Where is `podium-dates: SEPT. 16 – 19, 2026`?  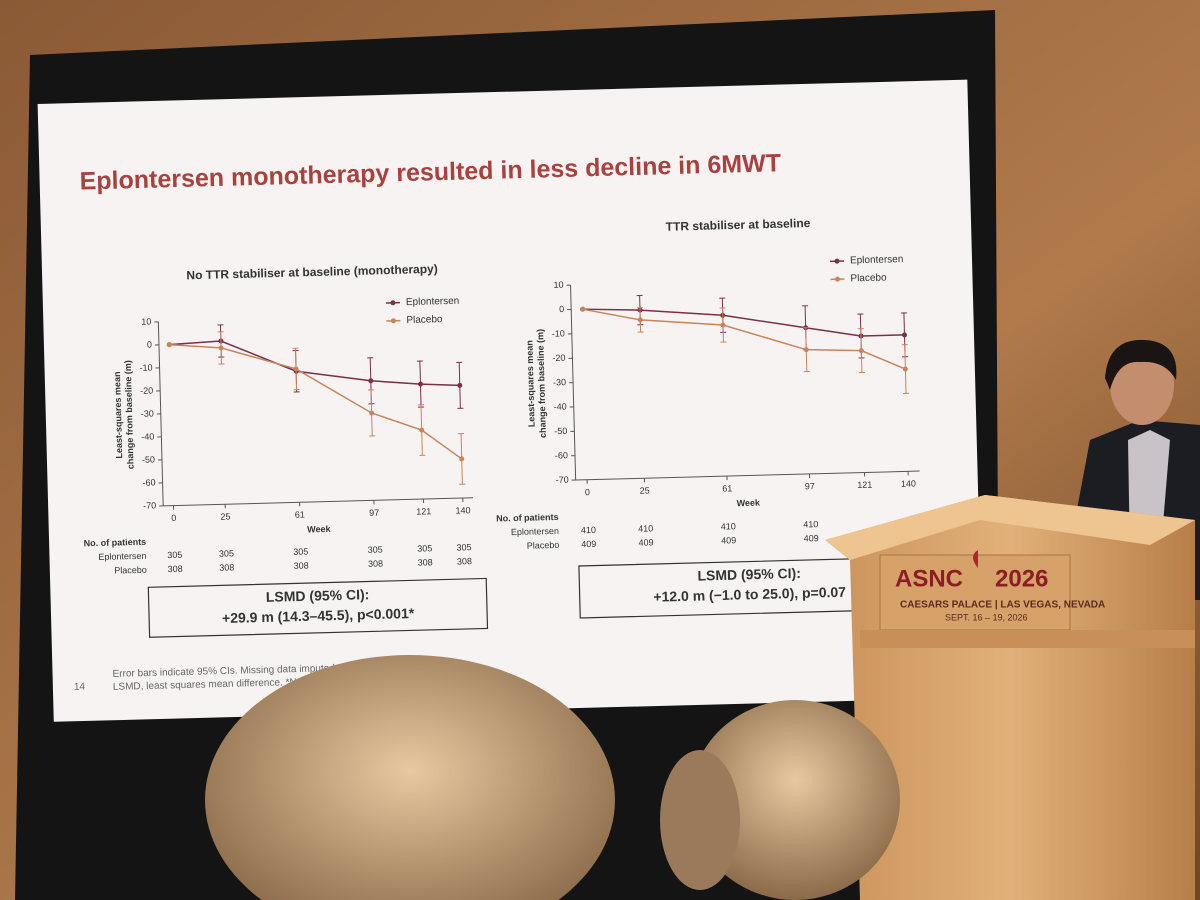
podium-dates: SEPT. 16 – 19, 2026 is located at coordinates (986, 617).